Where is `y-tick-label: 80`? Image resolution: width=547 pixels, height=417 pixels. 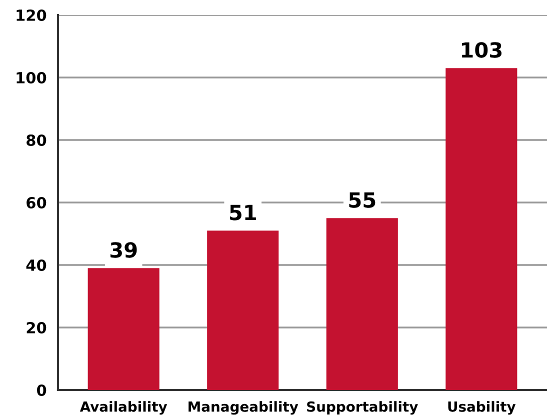 y-tick-label: 80 is located at coordinates (36, 140).